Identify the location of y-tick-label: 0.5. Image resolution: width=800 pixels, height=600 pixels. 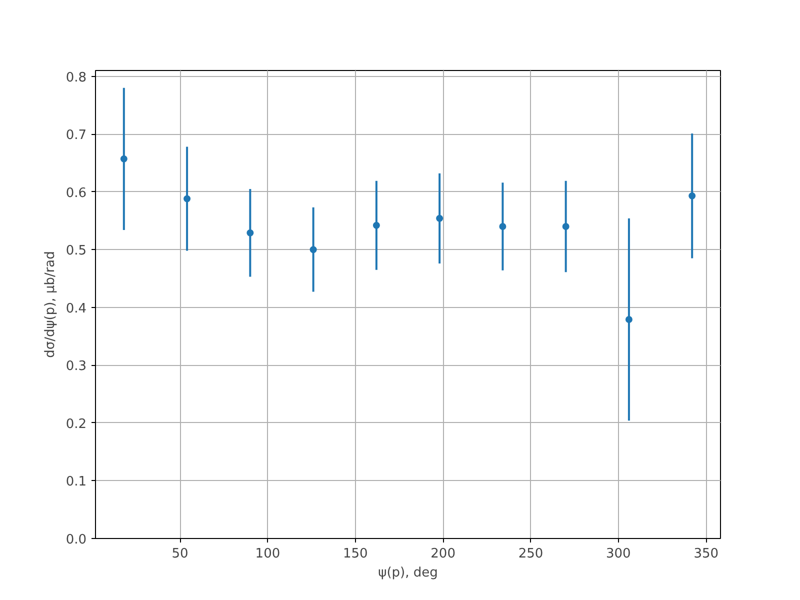
(76, 251).